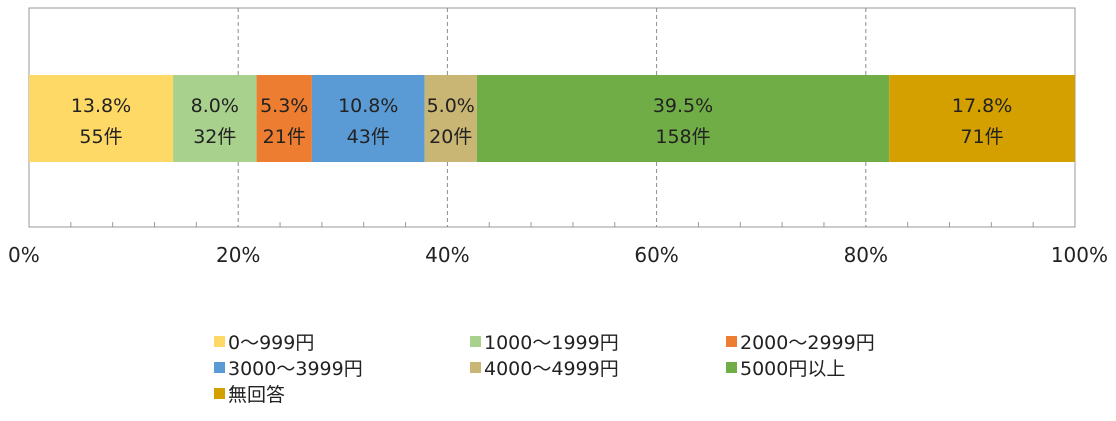  I want to click on legend-item: 0～999円, so click(264, 343).